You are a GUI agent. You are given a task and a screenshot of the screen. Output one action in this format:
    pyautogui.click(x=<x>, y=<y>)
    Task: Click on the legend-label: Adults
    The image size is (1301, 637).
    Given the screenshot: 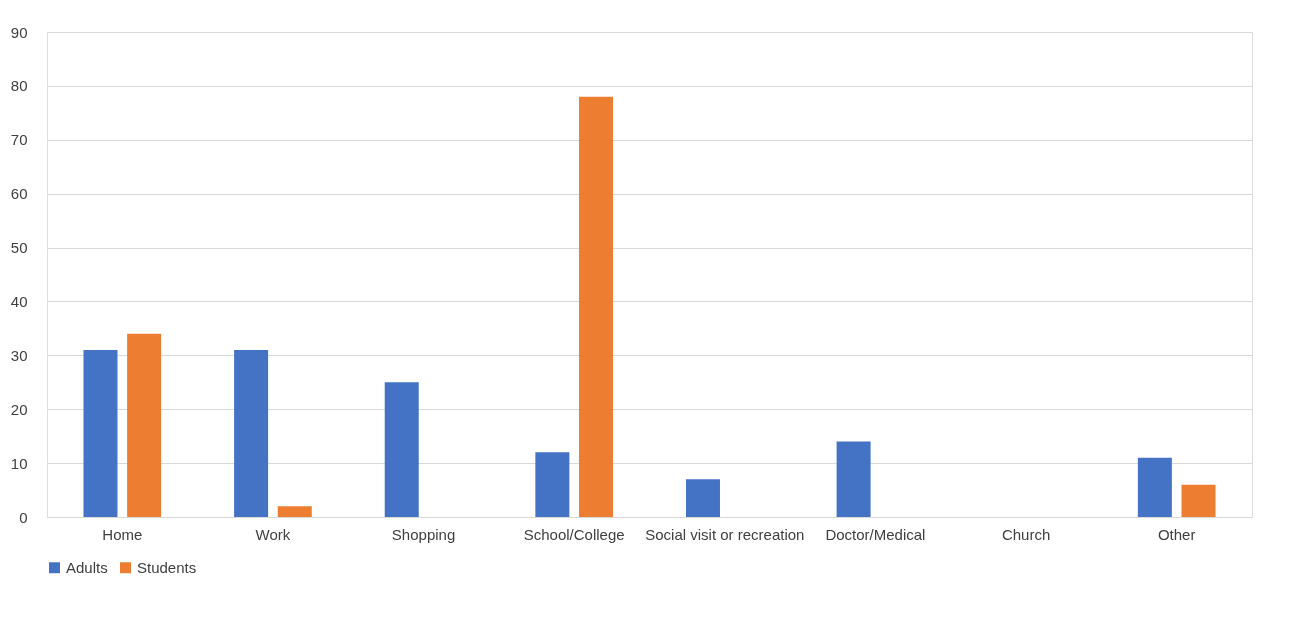 What is the action you would take?
    pyautogui.click(x=87, y=567)
    